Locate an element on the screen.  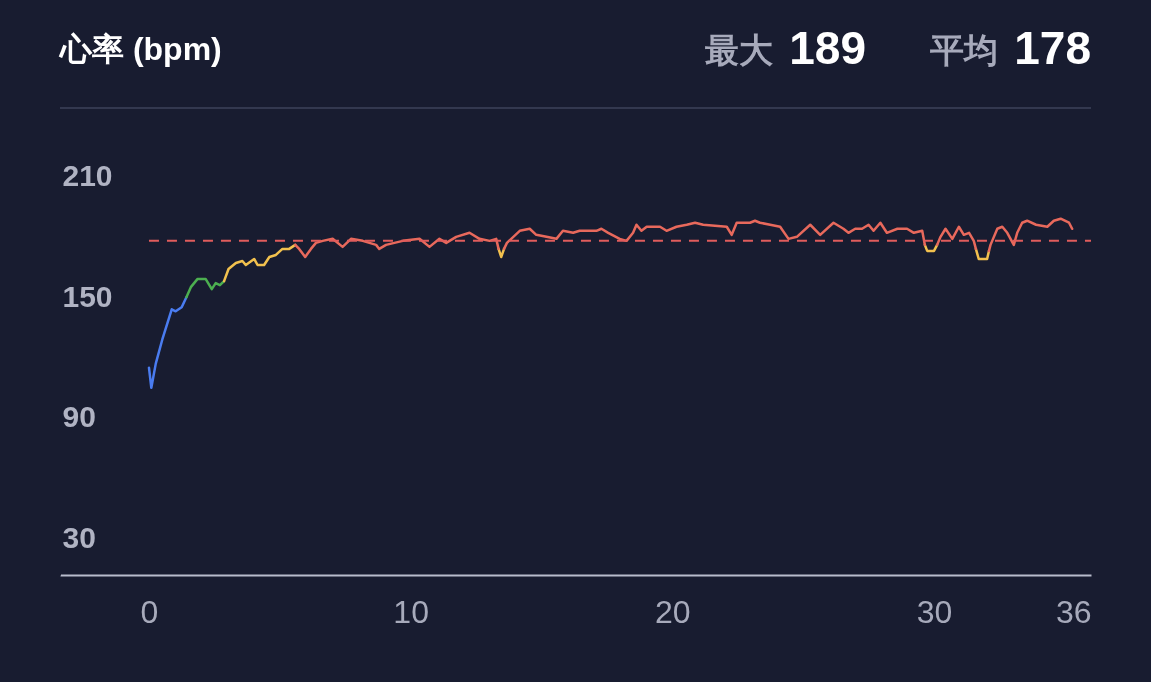
y-tick-label: 210 is located at coordinates (87, 175).